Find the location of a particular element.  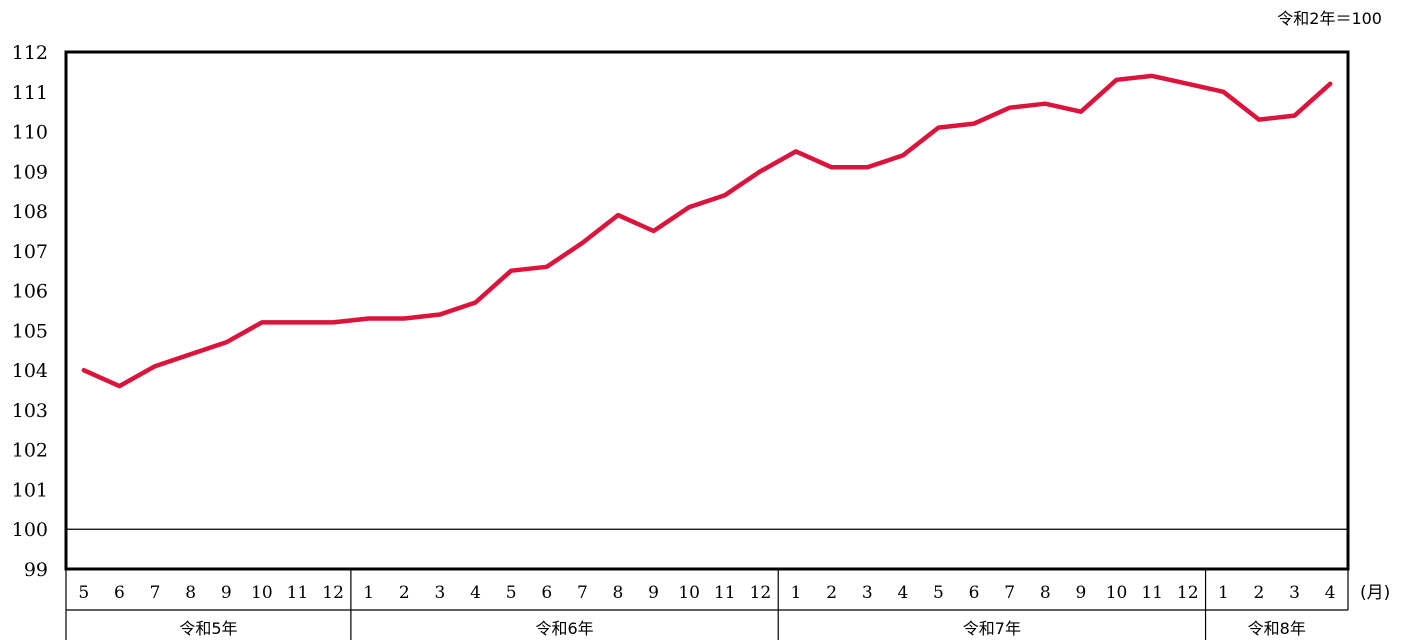

y-tick-label: 110 is located at coordinates (30, 133).